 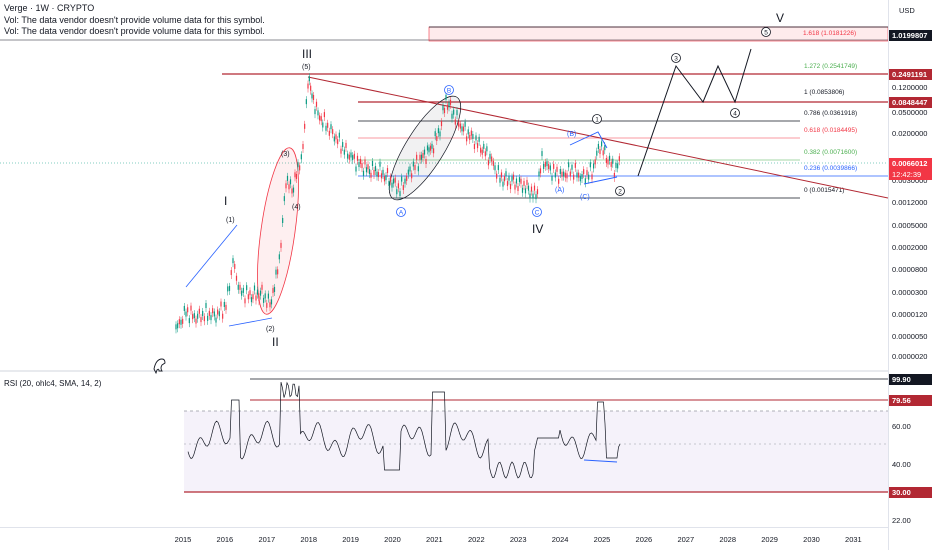 What do you see at coordinates (49, 8) in the screenshot?
I see `symbol-line: Verge · 1W · CRYPTO` at bounding box center [49, 8].